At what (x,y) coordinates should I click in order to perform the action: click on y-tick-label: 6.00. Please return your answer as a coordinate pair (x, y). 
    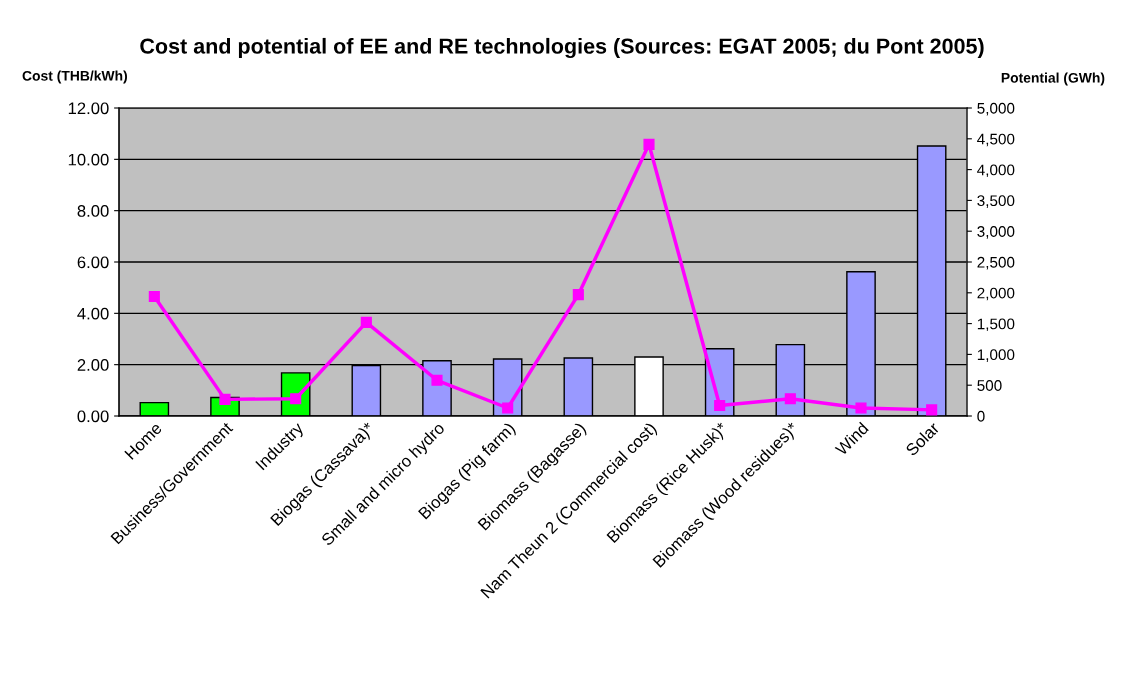
    Looking at the image, I should click on (93, 262).